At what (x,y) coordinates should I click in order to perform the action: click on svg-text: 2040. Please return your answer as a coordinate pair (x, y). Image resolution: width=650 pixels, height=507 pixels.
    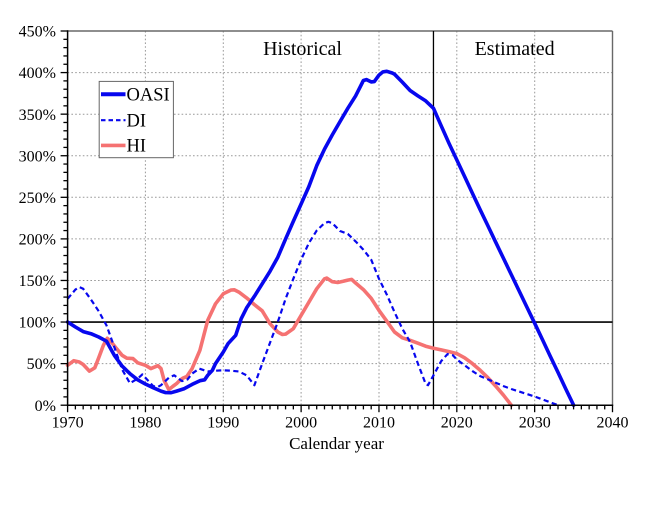
    Looking at the image, I should click on (613, 423).